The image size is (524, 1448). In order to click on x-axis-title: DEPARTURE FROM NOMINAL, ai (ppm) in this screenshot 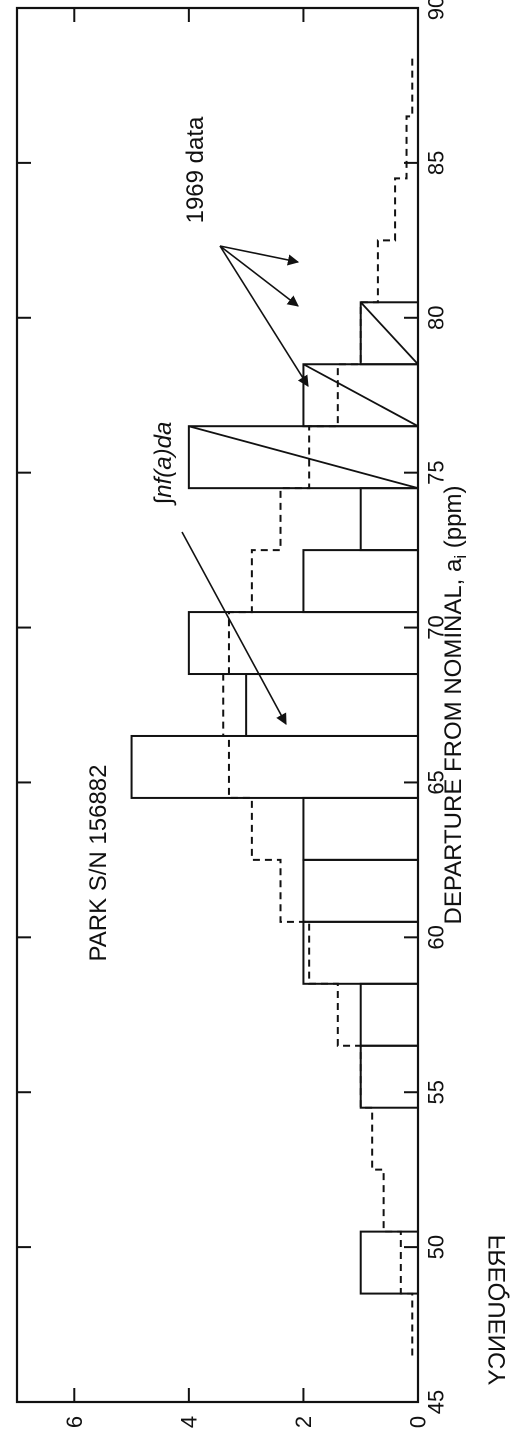, I will do `click(455, 705)`.